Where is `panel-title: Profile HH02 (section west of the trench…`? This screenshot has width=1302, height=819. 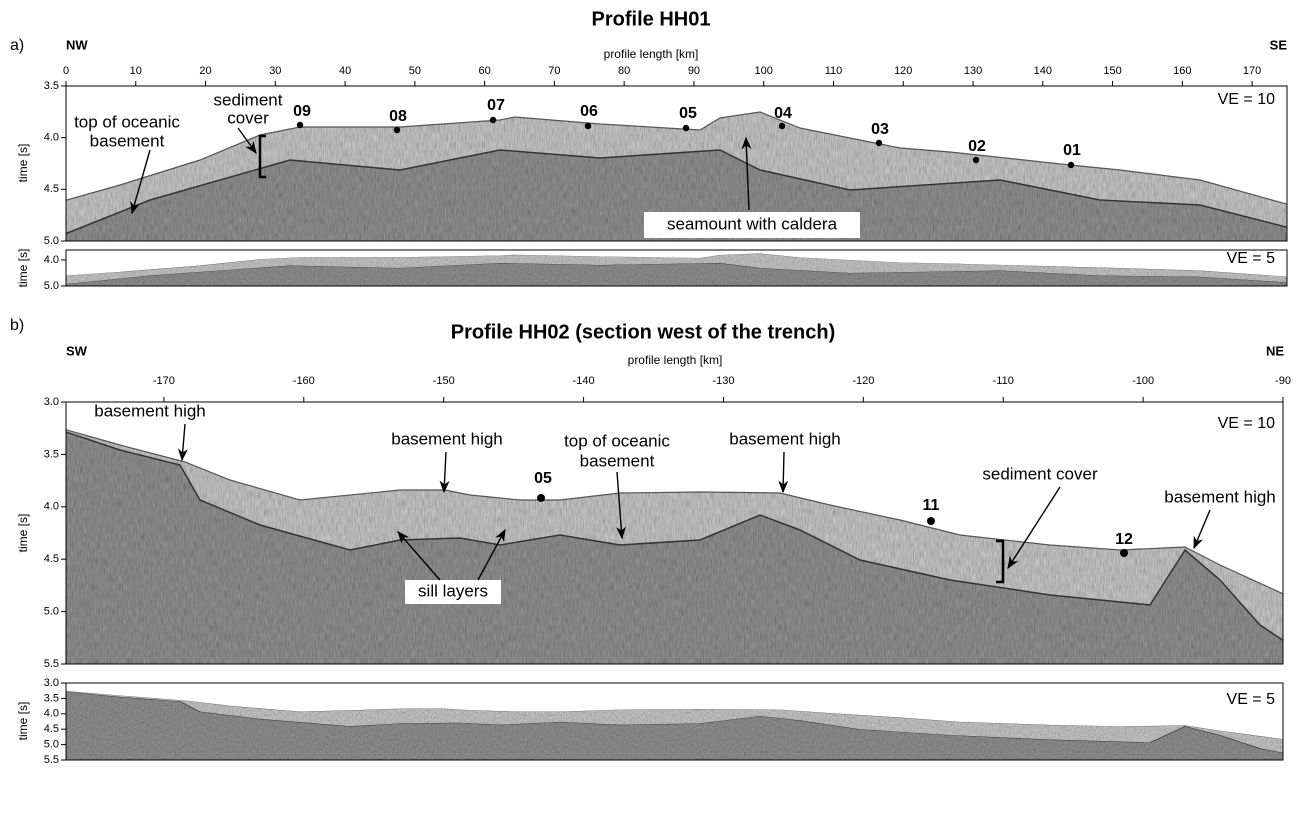
panel-title: Profile HH02 (section west of the trench… is located at coordinates (643, 332).